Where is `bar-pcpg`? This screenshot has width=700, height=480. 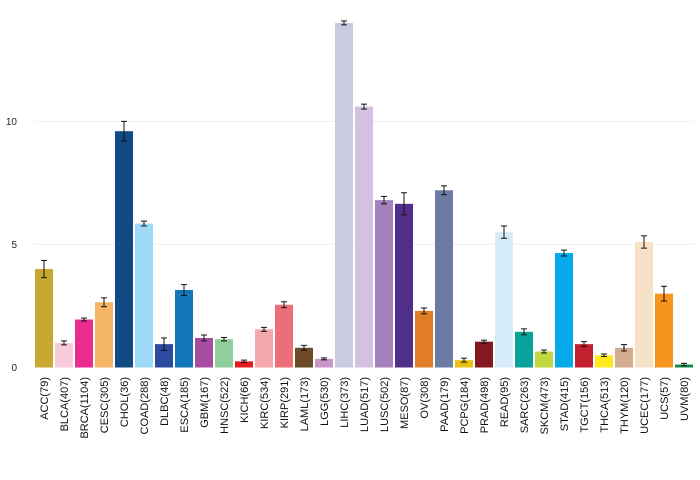 bar-pcpg is located at coordinates (464, 364).